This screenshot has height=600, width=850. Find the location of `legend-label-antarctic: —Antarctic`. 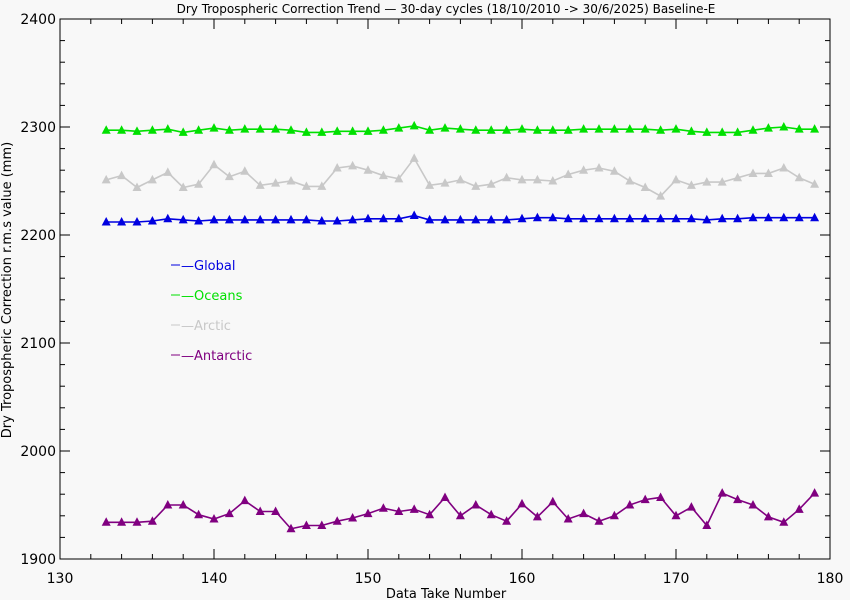

legend-label-antarctic: —Antarctic is located at coordinates (216, 356).